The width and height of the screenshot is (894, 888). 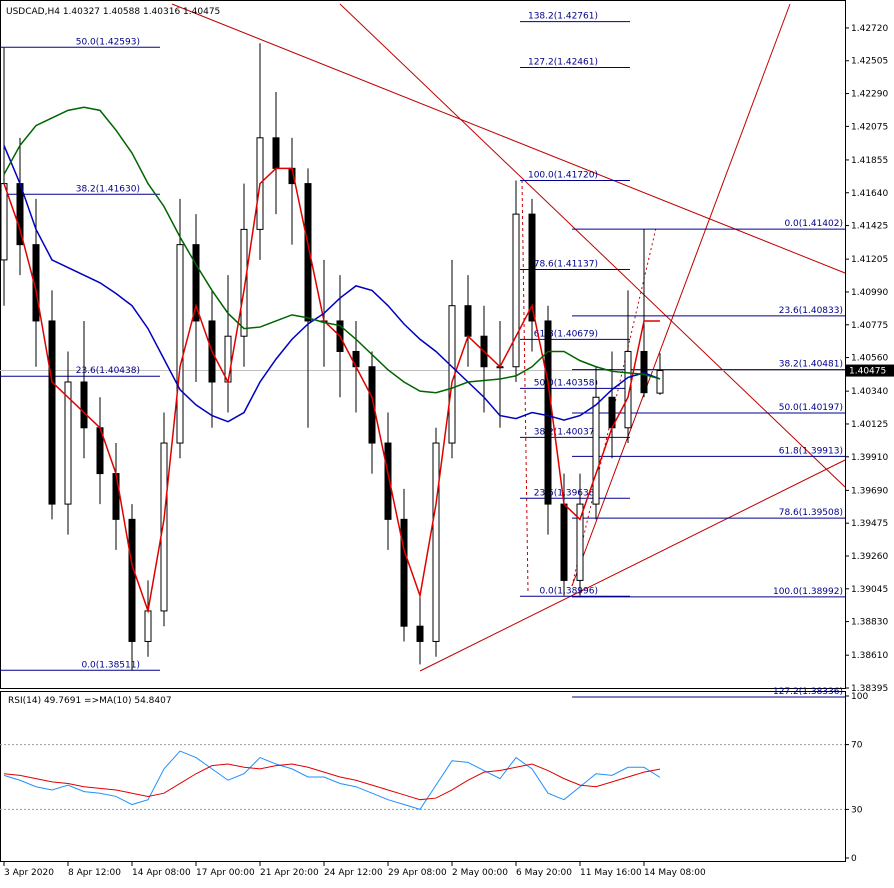 What do you see at coordinates (869, 95) in the screenshot?
I see `y-tick-label: 1.42290` at bounding box center [869, 95].